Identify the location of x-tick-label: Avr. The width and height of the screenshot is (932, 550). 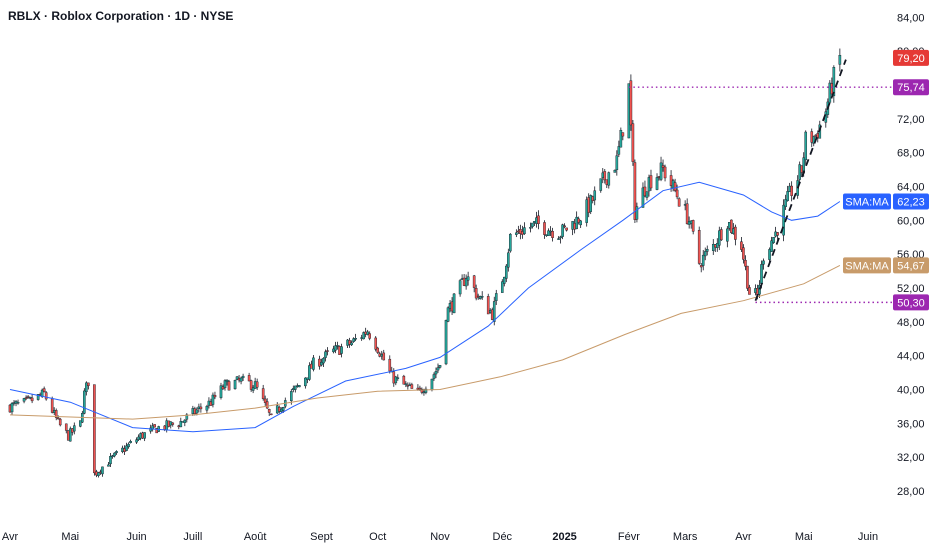
(743, 537).